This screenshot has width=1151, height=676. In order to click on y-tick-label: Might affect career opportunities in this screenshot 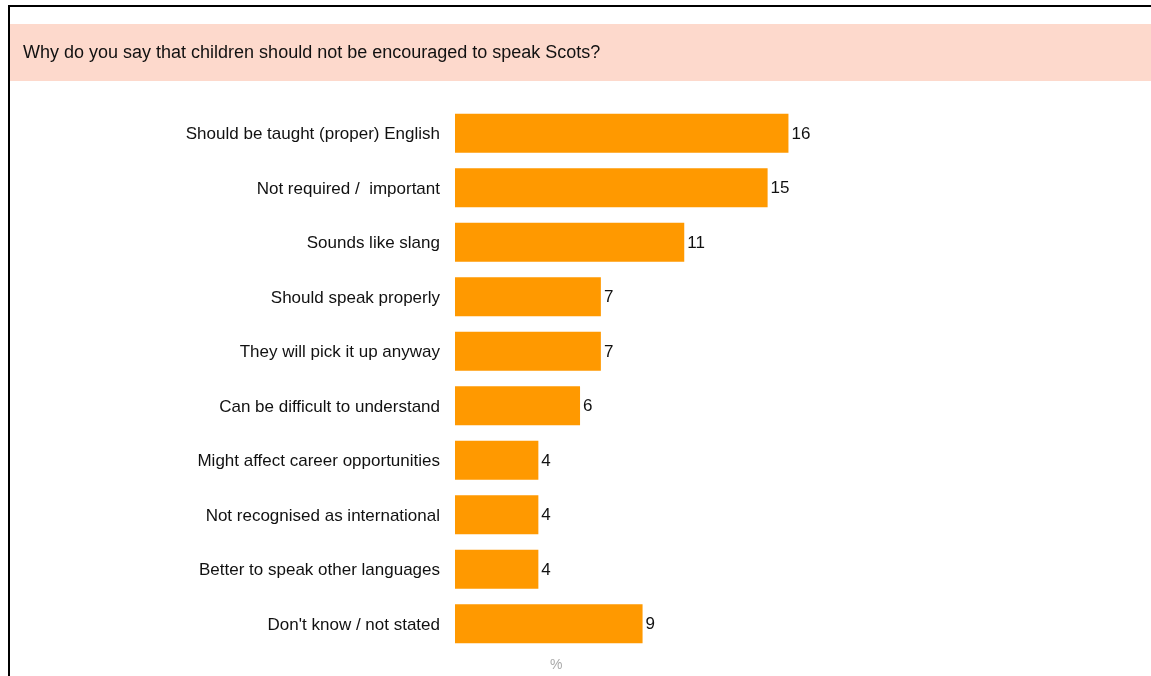, I will do `click(318, 461)`.